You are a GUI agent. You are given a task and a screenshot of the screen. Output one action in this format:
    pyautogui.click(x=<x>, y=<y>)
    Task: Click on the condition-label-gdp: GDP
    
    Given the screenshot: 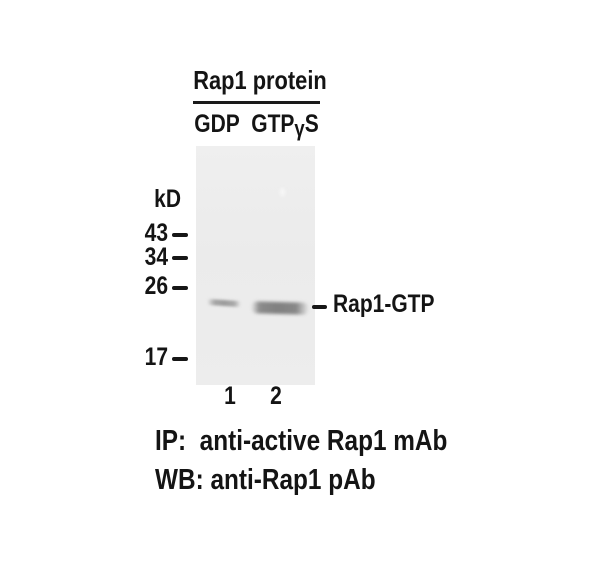 What is the action you would take?
    pyautogui.click(x=217, y=124)
    